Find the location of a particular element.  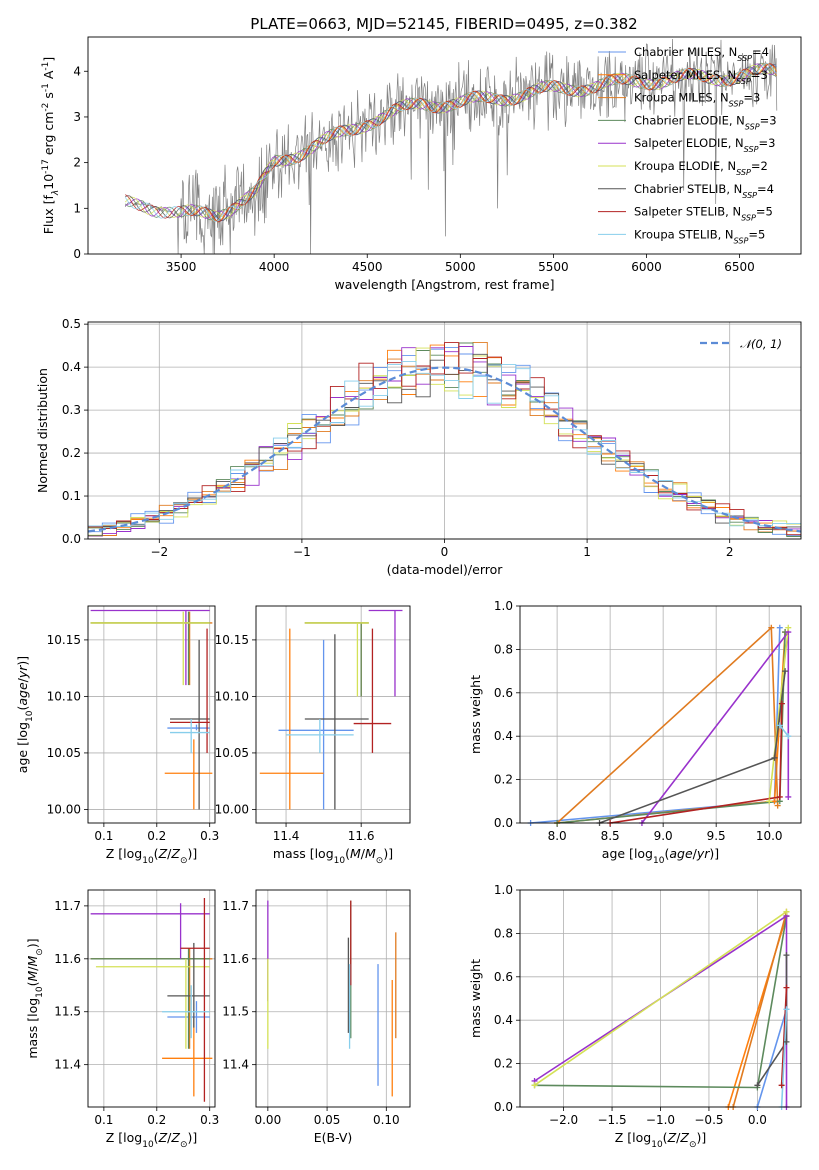

spectrum-data-line is located at coordinates (451, 146).